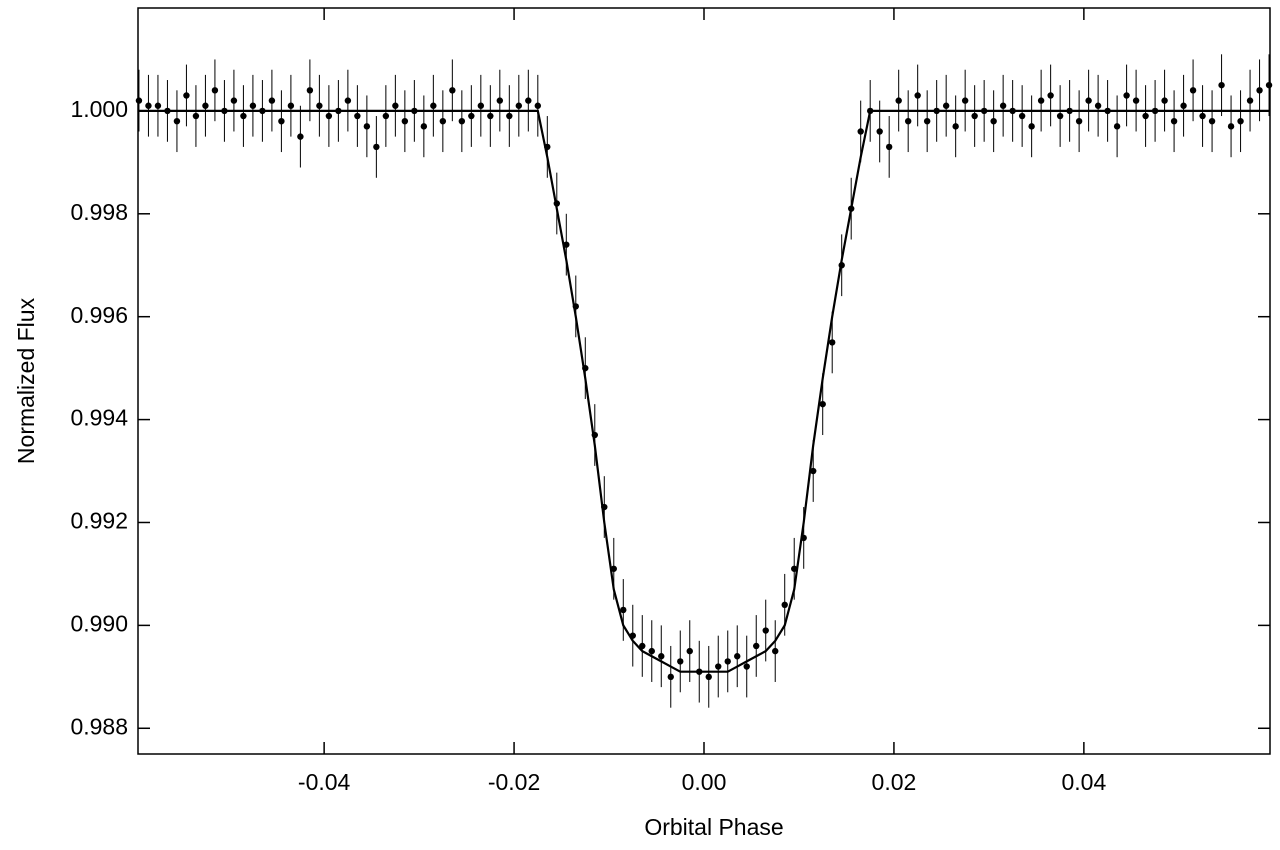  I want to click on y-tick-label: 0.994, so click(99, 418).